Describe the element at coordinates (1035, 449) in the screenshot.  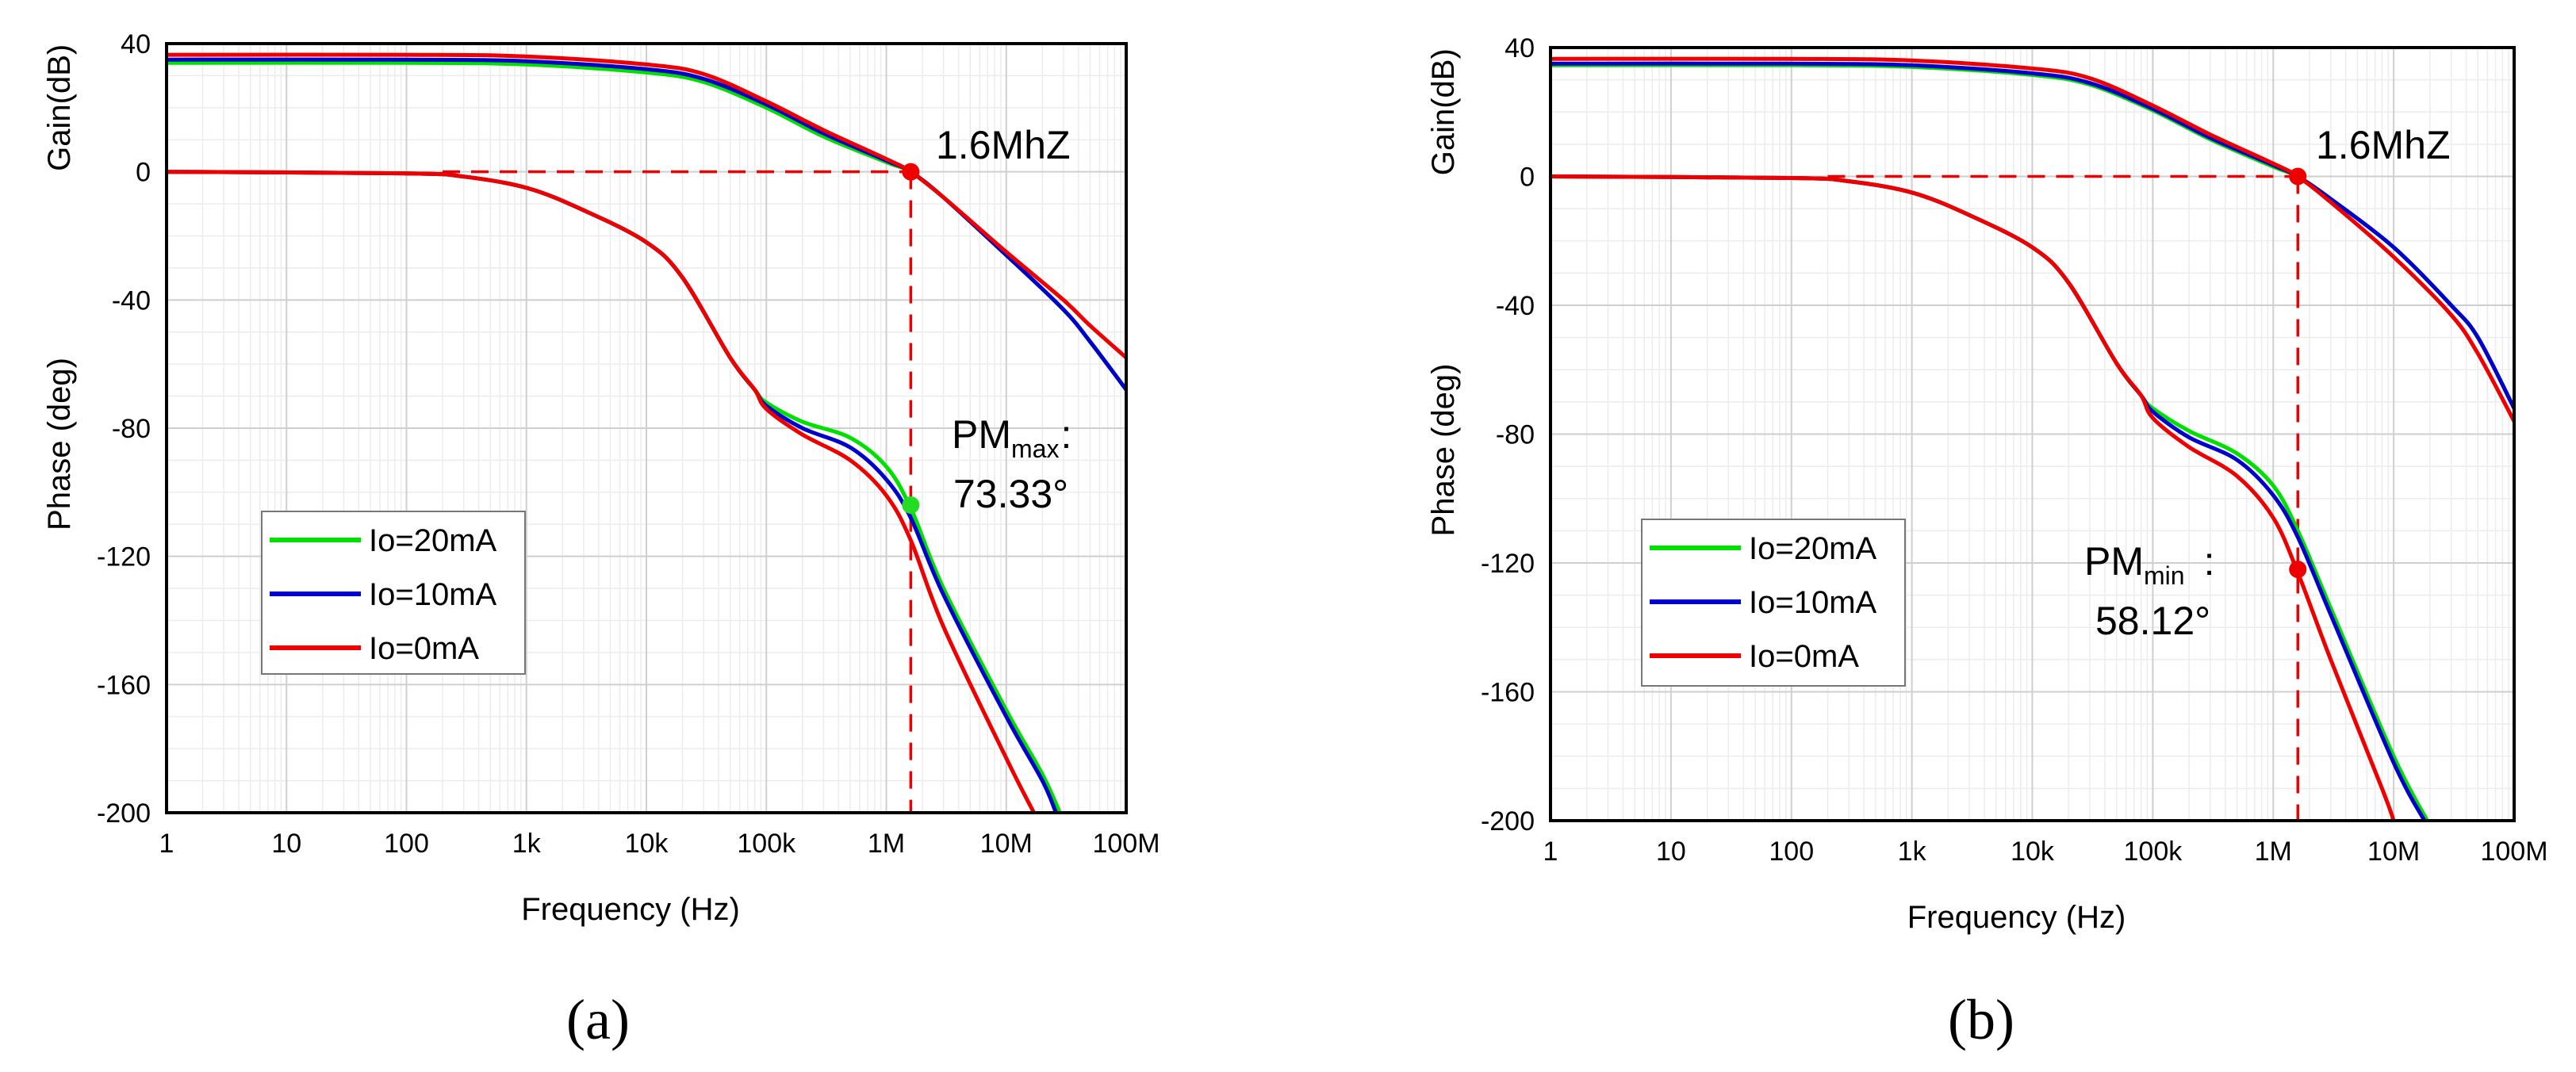
I see `pm-subscript: max` at that location.